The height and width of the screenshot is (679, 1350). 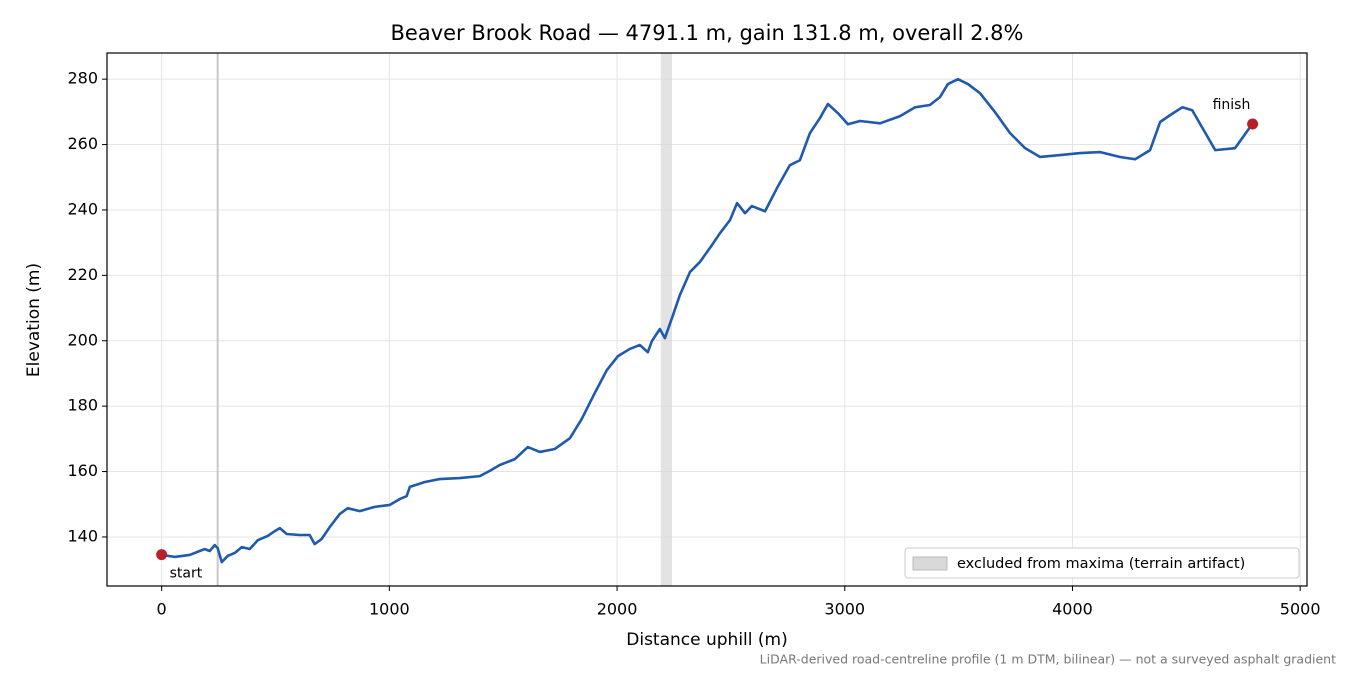 What do you see at coordinates (1232, 105) in the screenshot?
I see `endpoint-label: finish` at bounding box center [1232, 105].